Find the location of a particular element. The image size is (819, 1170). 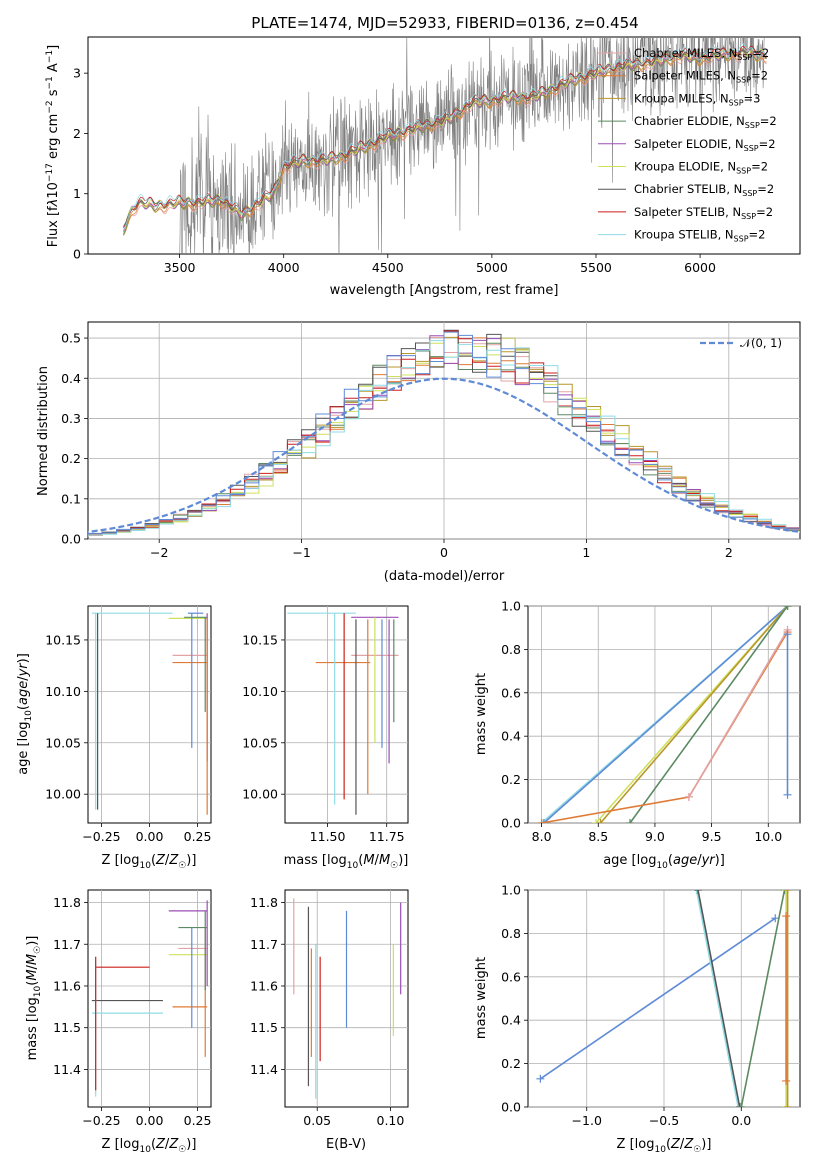

y-tick-label: 0.8 is located at coordinates (511, 649).